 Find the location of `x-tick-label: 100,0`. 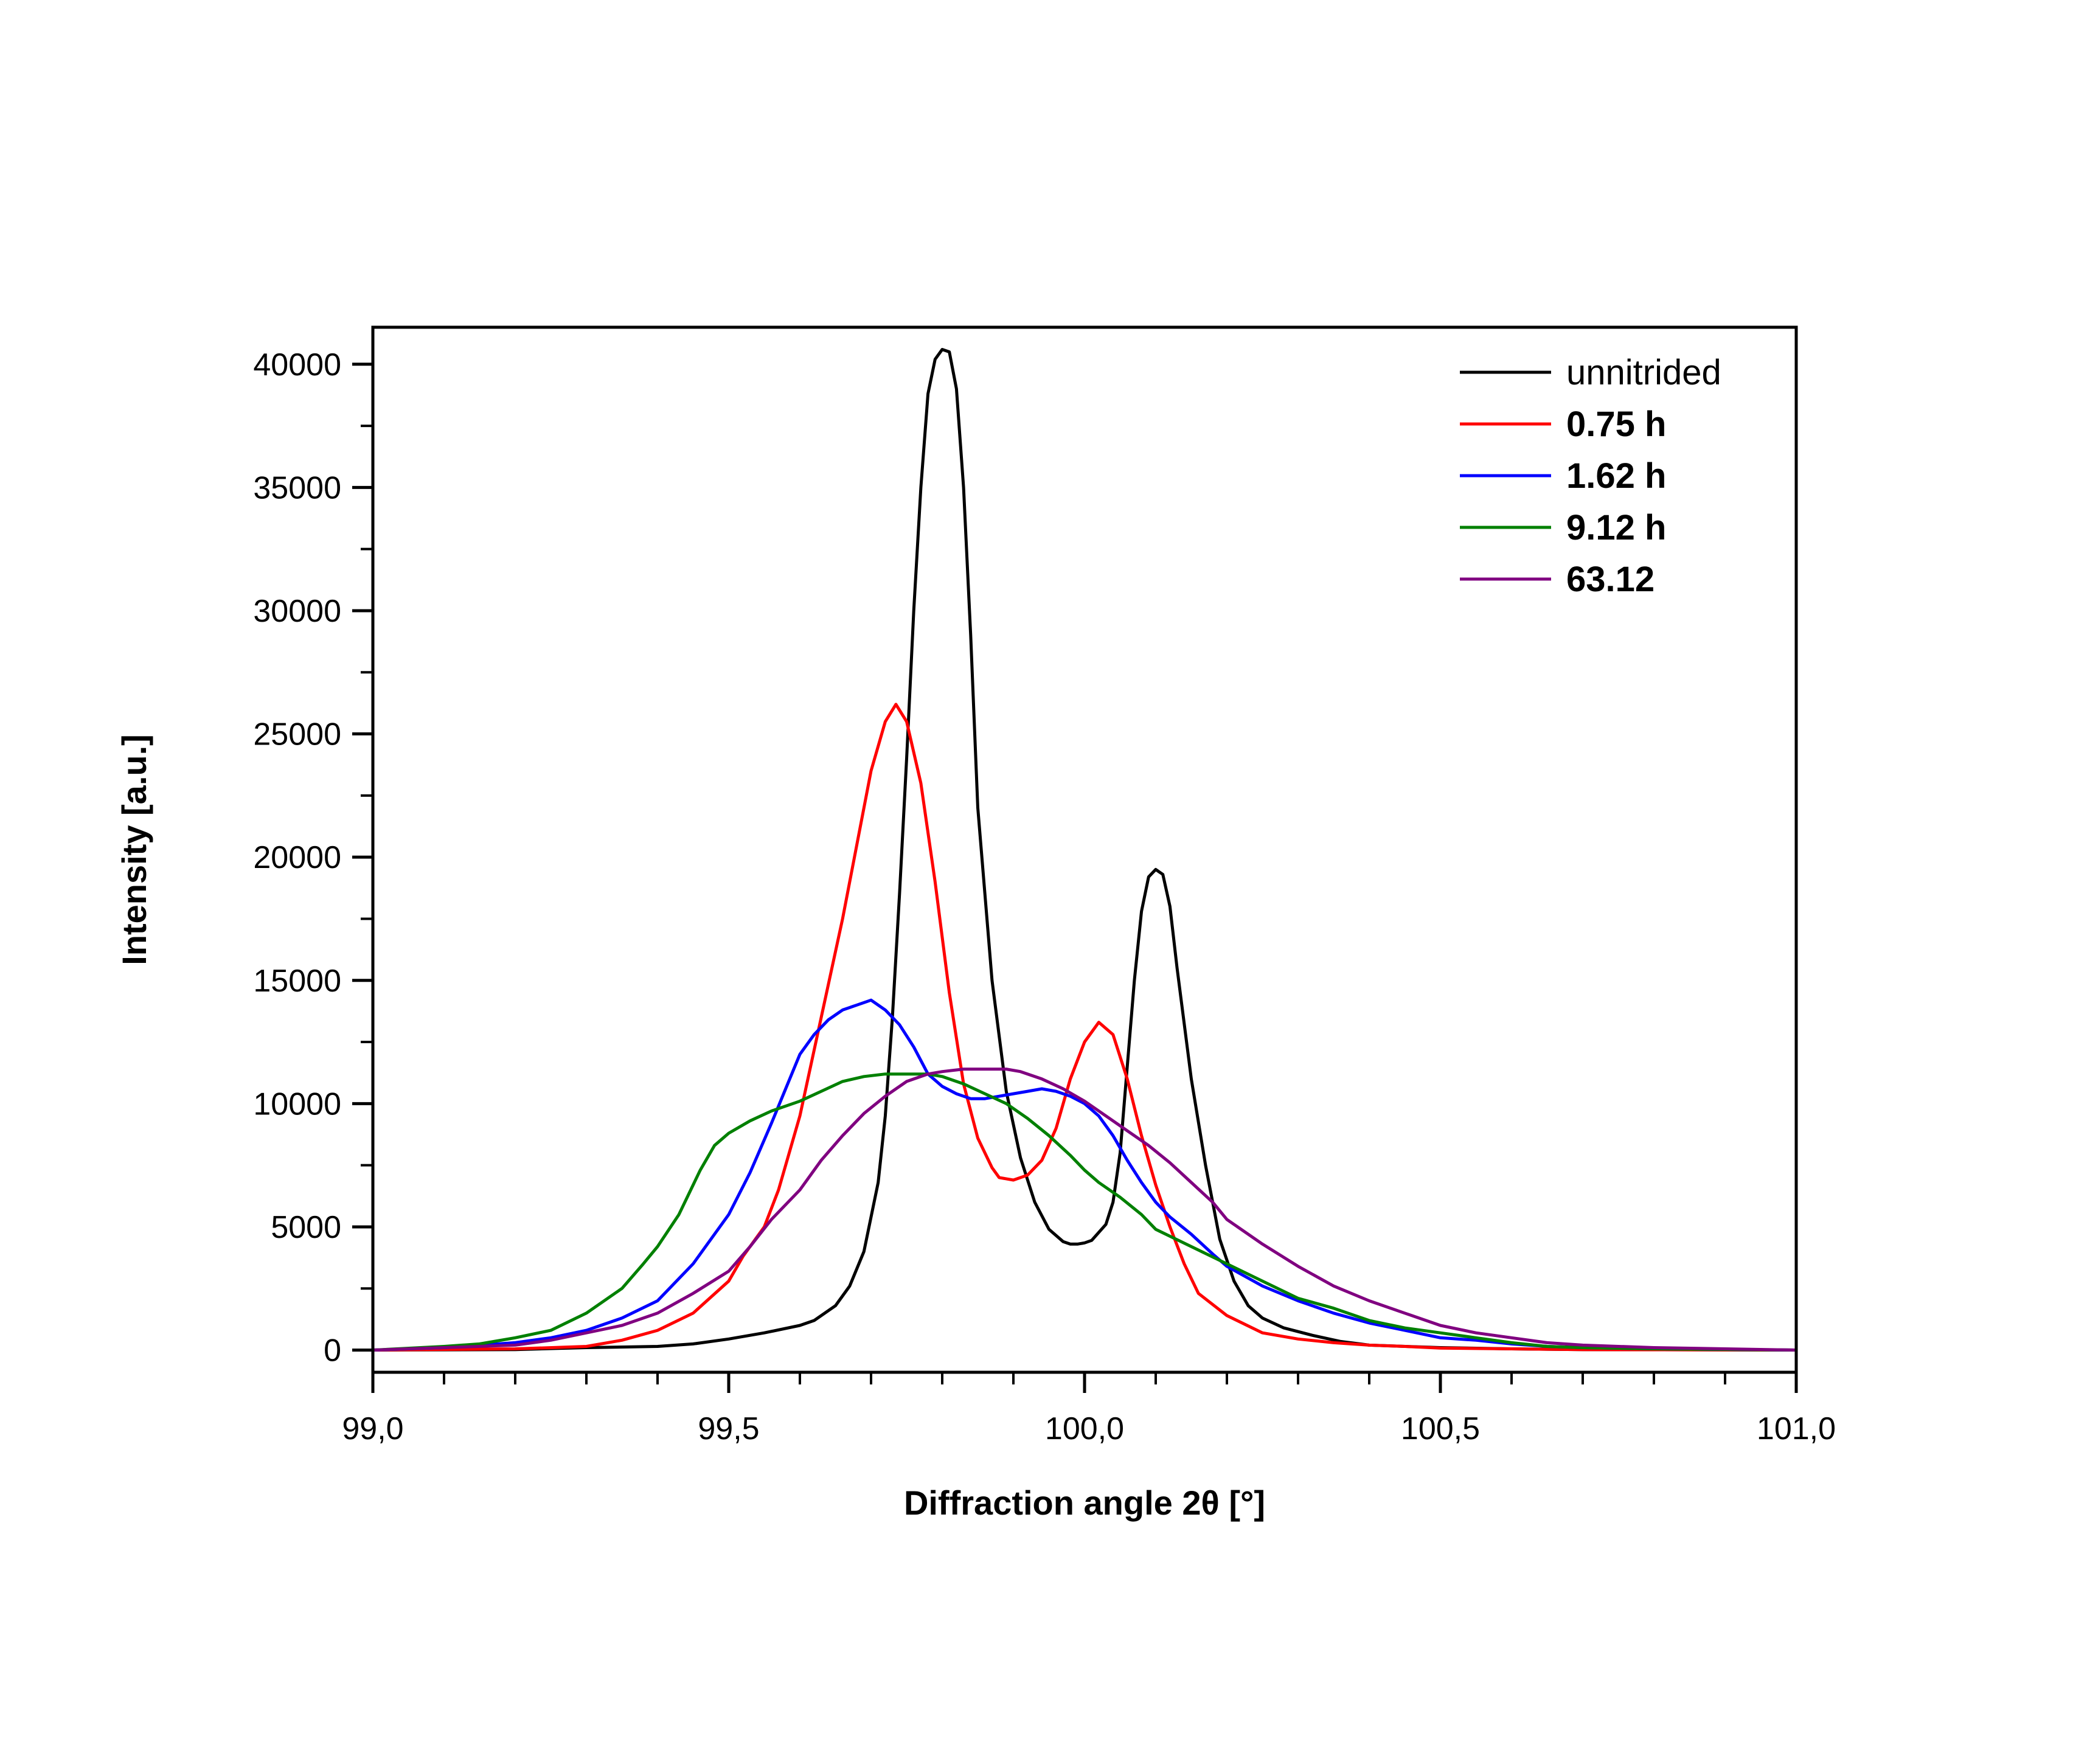

x-tick-label: 100,0 is located at coordinates (1084, 1428).